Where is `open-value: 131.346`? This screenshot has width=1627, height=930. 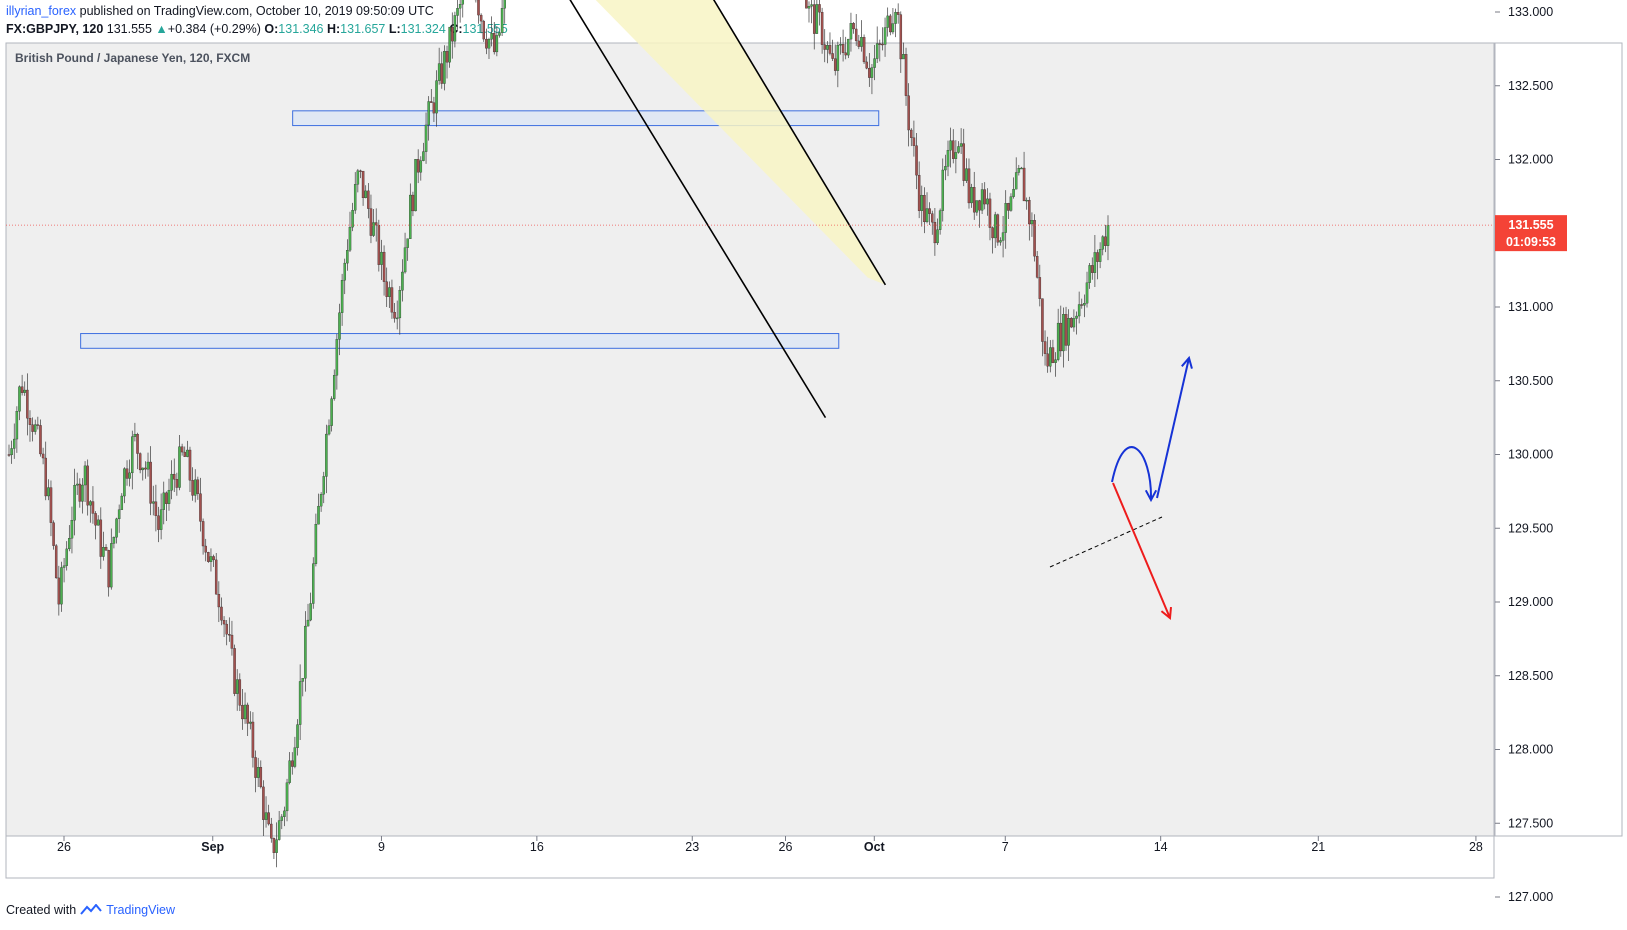
open-value: 131.346 is located at coordinates (301, 29).